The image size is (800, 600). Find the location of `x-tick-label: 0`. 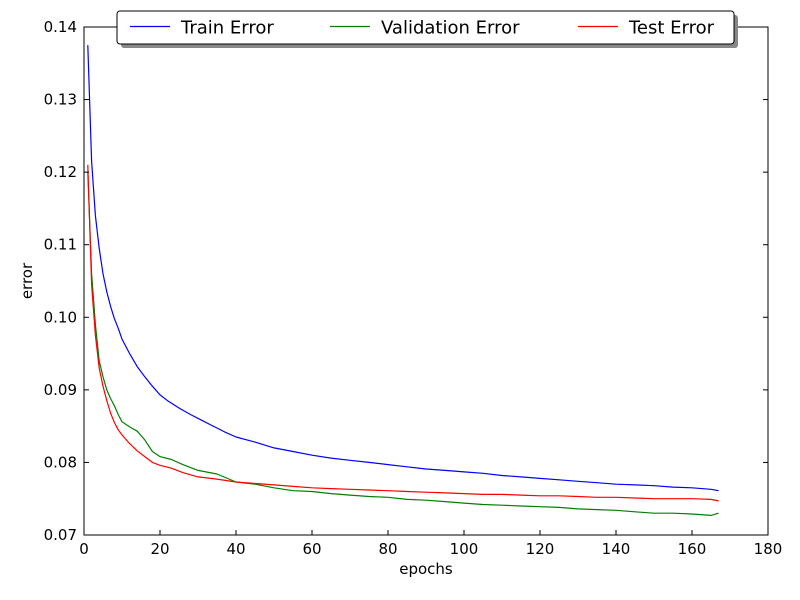

x-tick-label: 0 is located at coordinates (84, 549).